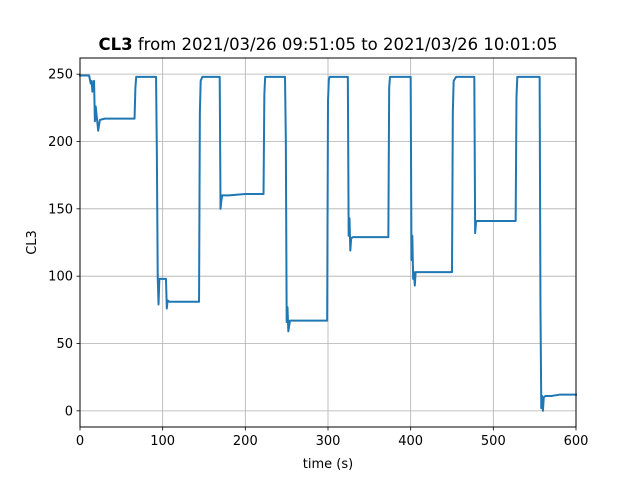 This screenshot has height=480, width=640. What do you see at coordinates (116, 44) in the screenshot?
I see `chart-title-bold: CL3` at bounding box center [116, 44].